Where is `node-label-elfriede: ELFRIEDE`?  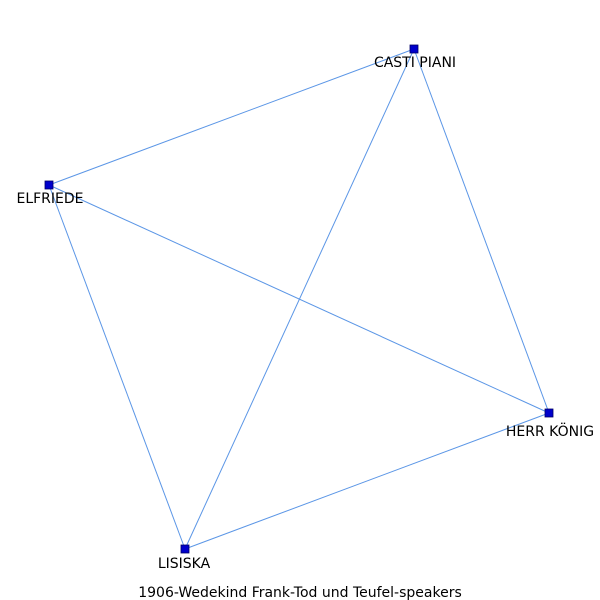 node-label-elfriede: ELFRIEDE is located at coordinates (49, 199).